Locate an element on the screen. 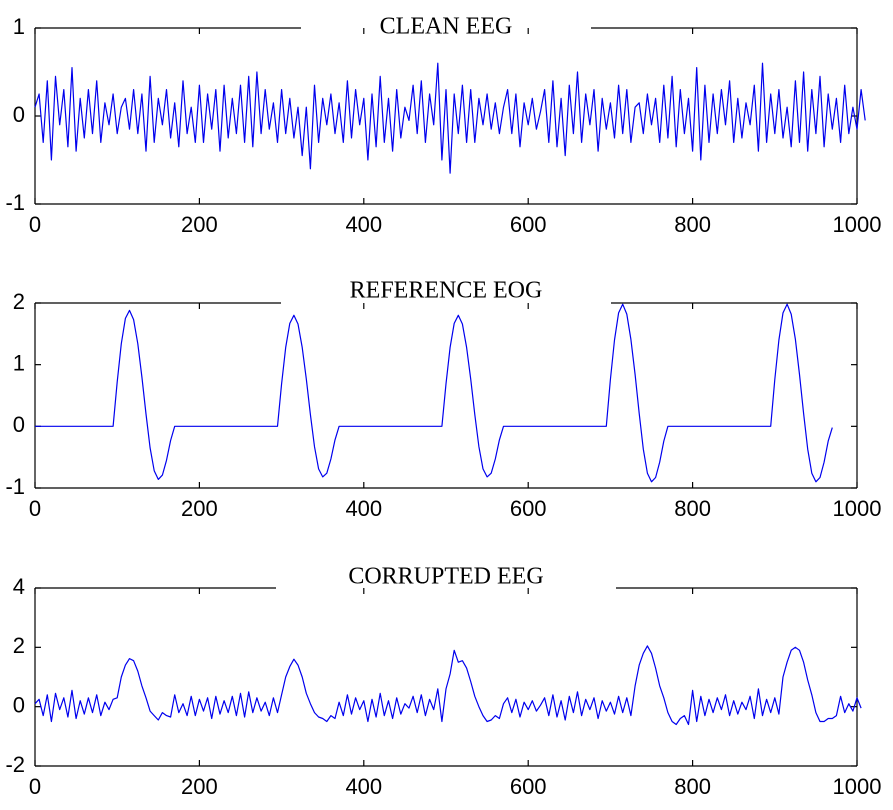 This screenshot has width=893, height=810. y-tick-label: 4 is located at coordinates (19, 586).